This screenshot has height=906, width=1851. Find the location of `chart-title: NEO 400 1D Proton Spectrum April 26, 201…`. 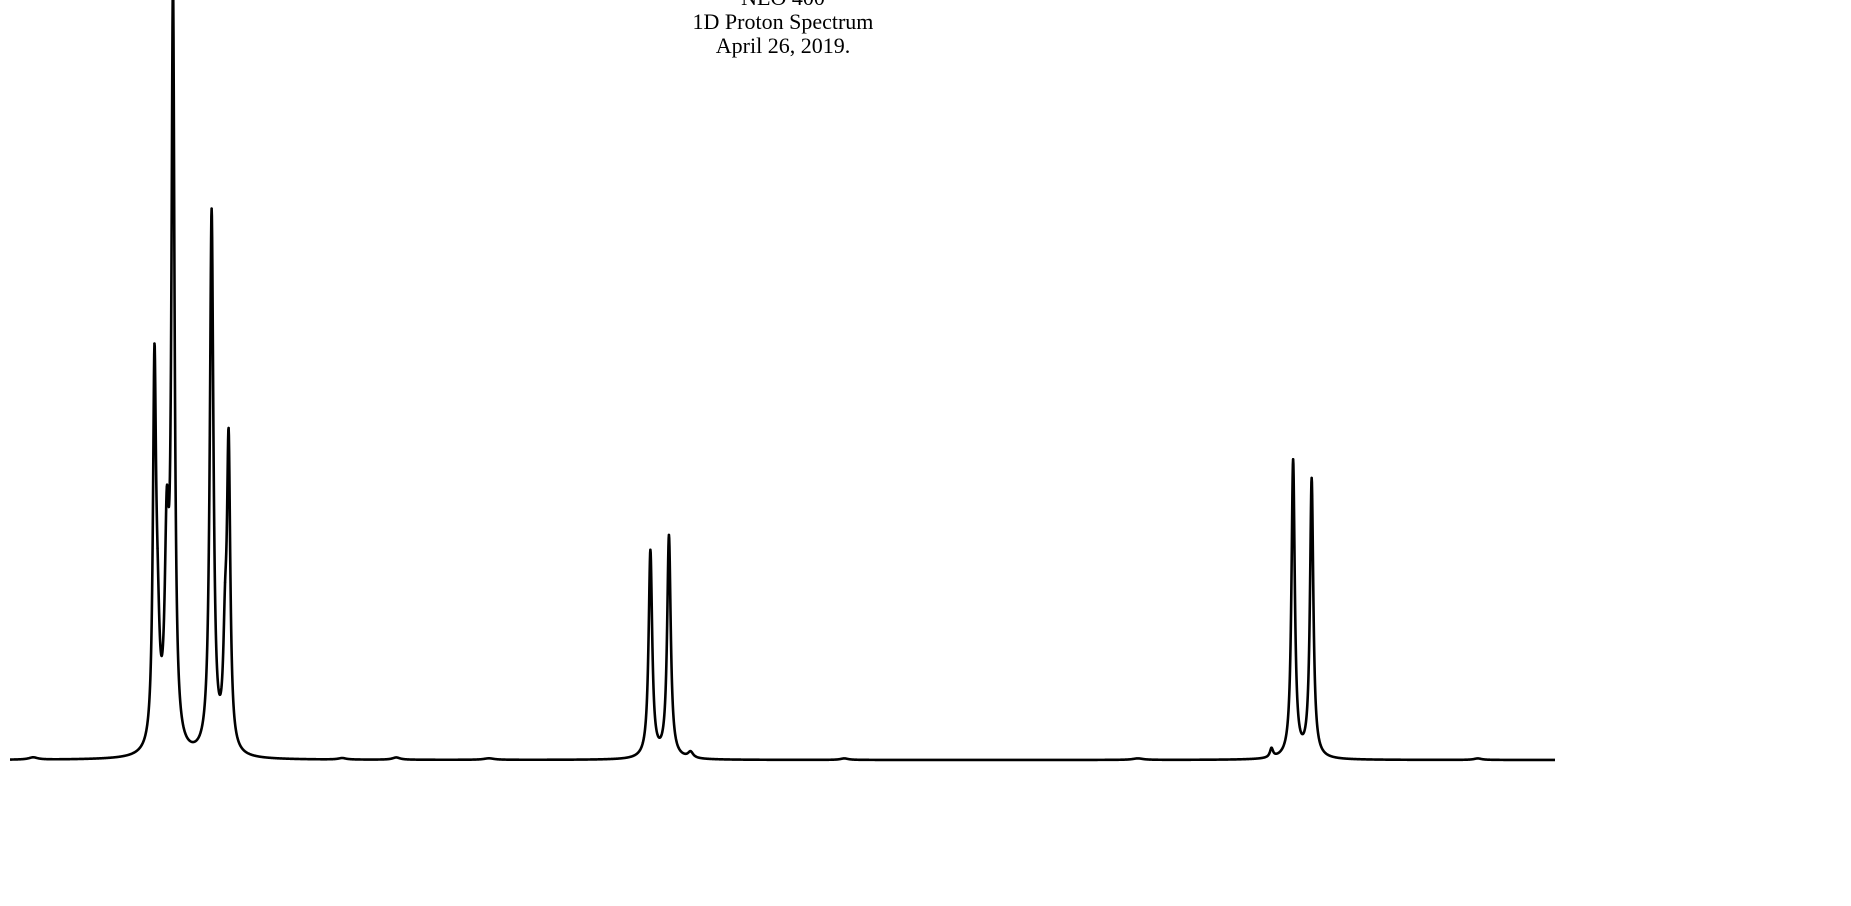

chart-title: NEO 400 1D Proton Spectrum April 26, 201… is located at coordinates (783, 29).